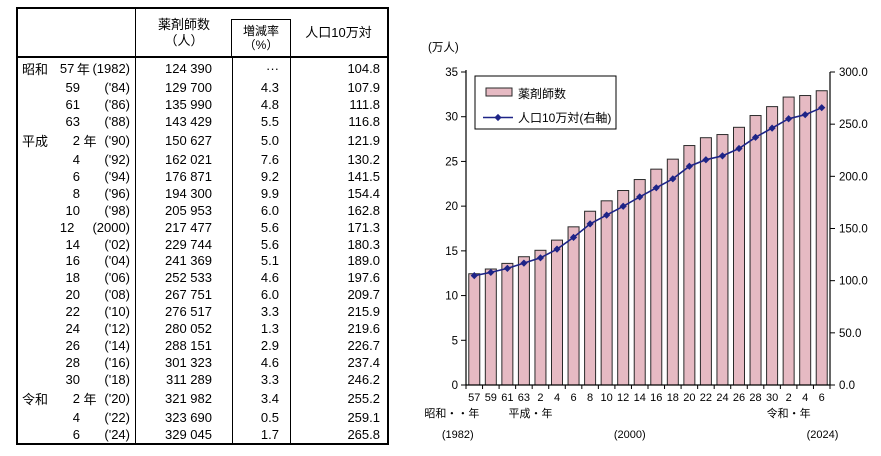 The height and width of the screenshot is (456, 881). What do you see at coordinates (524, 398) in the screenshot?
I see `svg-text: 63` at bounding box center [524, 398].